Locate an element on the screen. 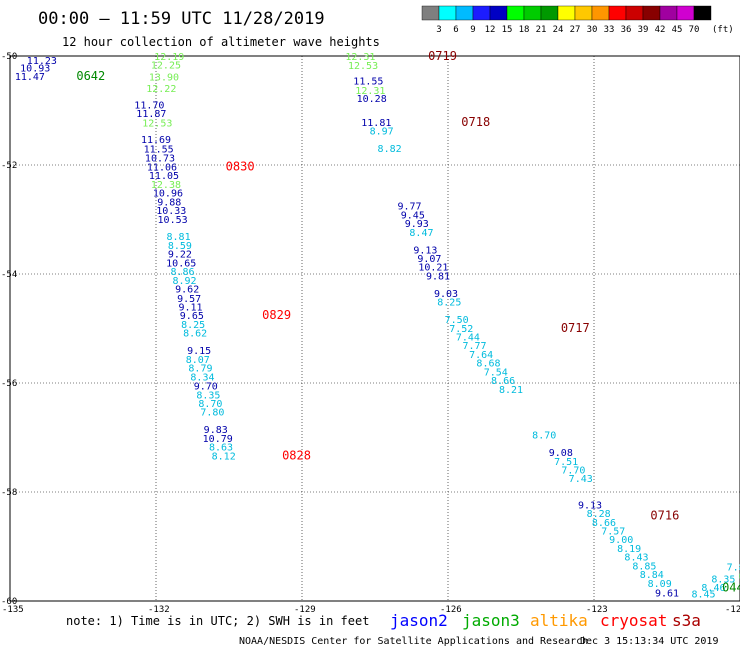 The width and height of the screenshot is (740, 650). data-point-label: 11.47 is located at coordinates (30, 77).